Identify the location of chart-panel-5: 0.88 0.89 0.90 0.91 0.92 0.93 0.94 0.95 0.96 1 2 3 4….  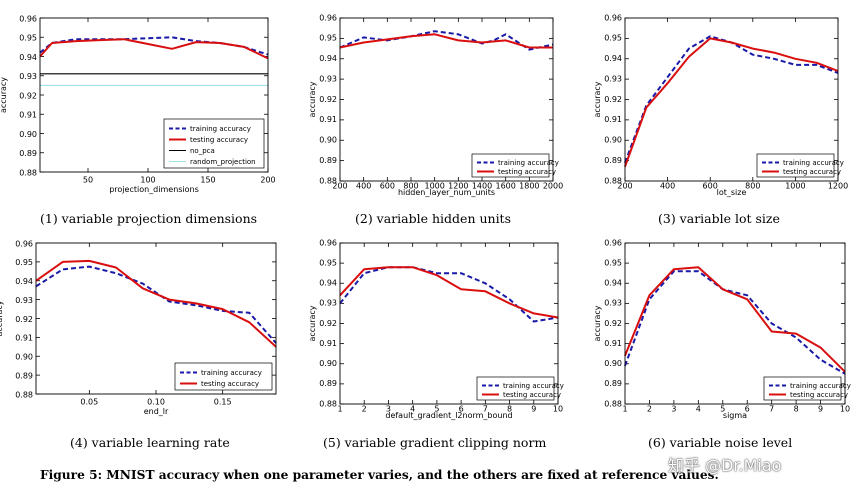
(436, 329).